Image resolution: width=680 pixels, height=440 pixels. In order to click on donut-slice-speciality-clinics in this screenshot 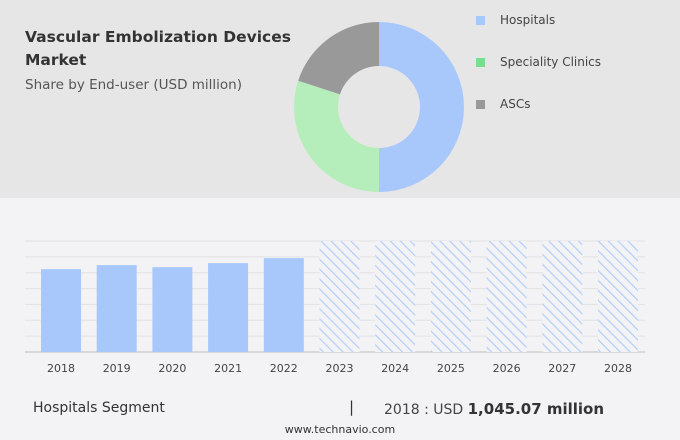, I will do `click(336, 136)`.